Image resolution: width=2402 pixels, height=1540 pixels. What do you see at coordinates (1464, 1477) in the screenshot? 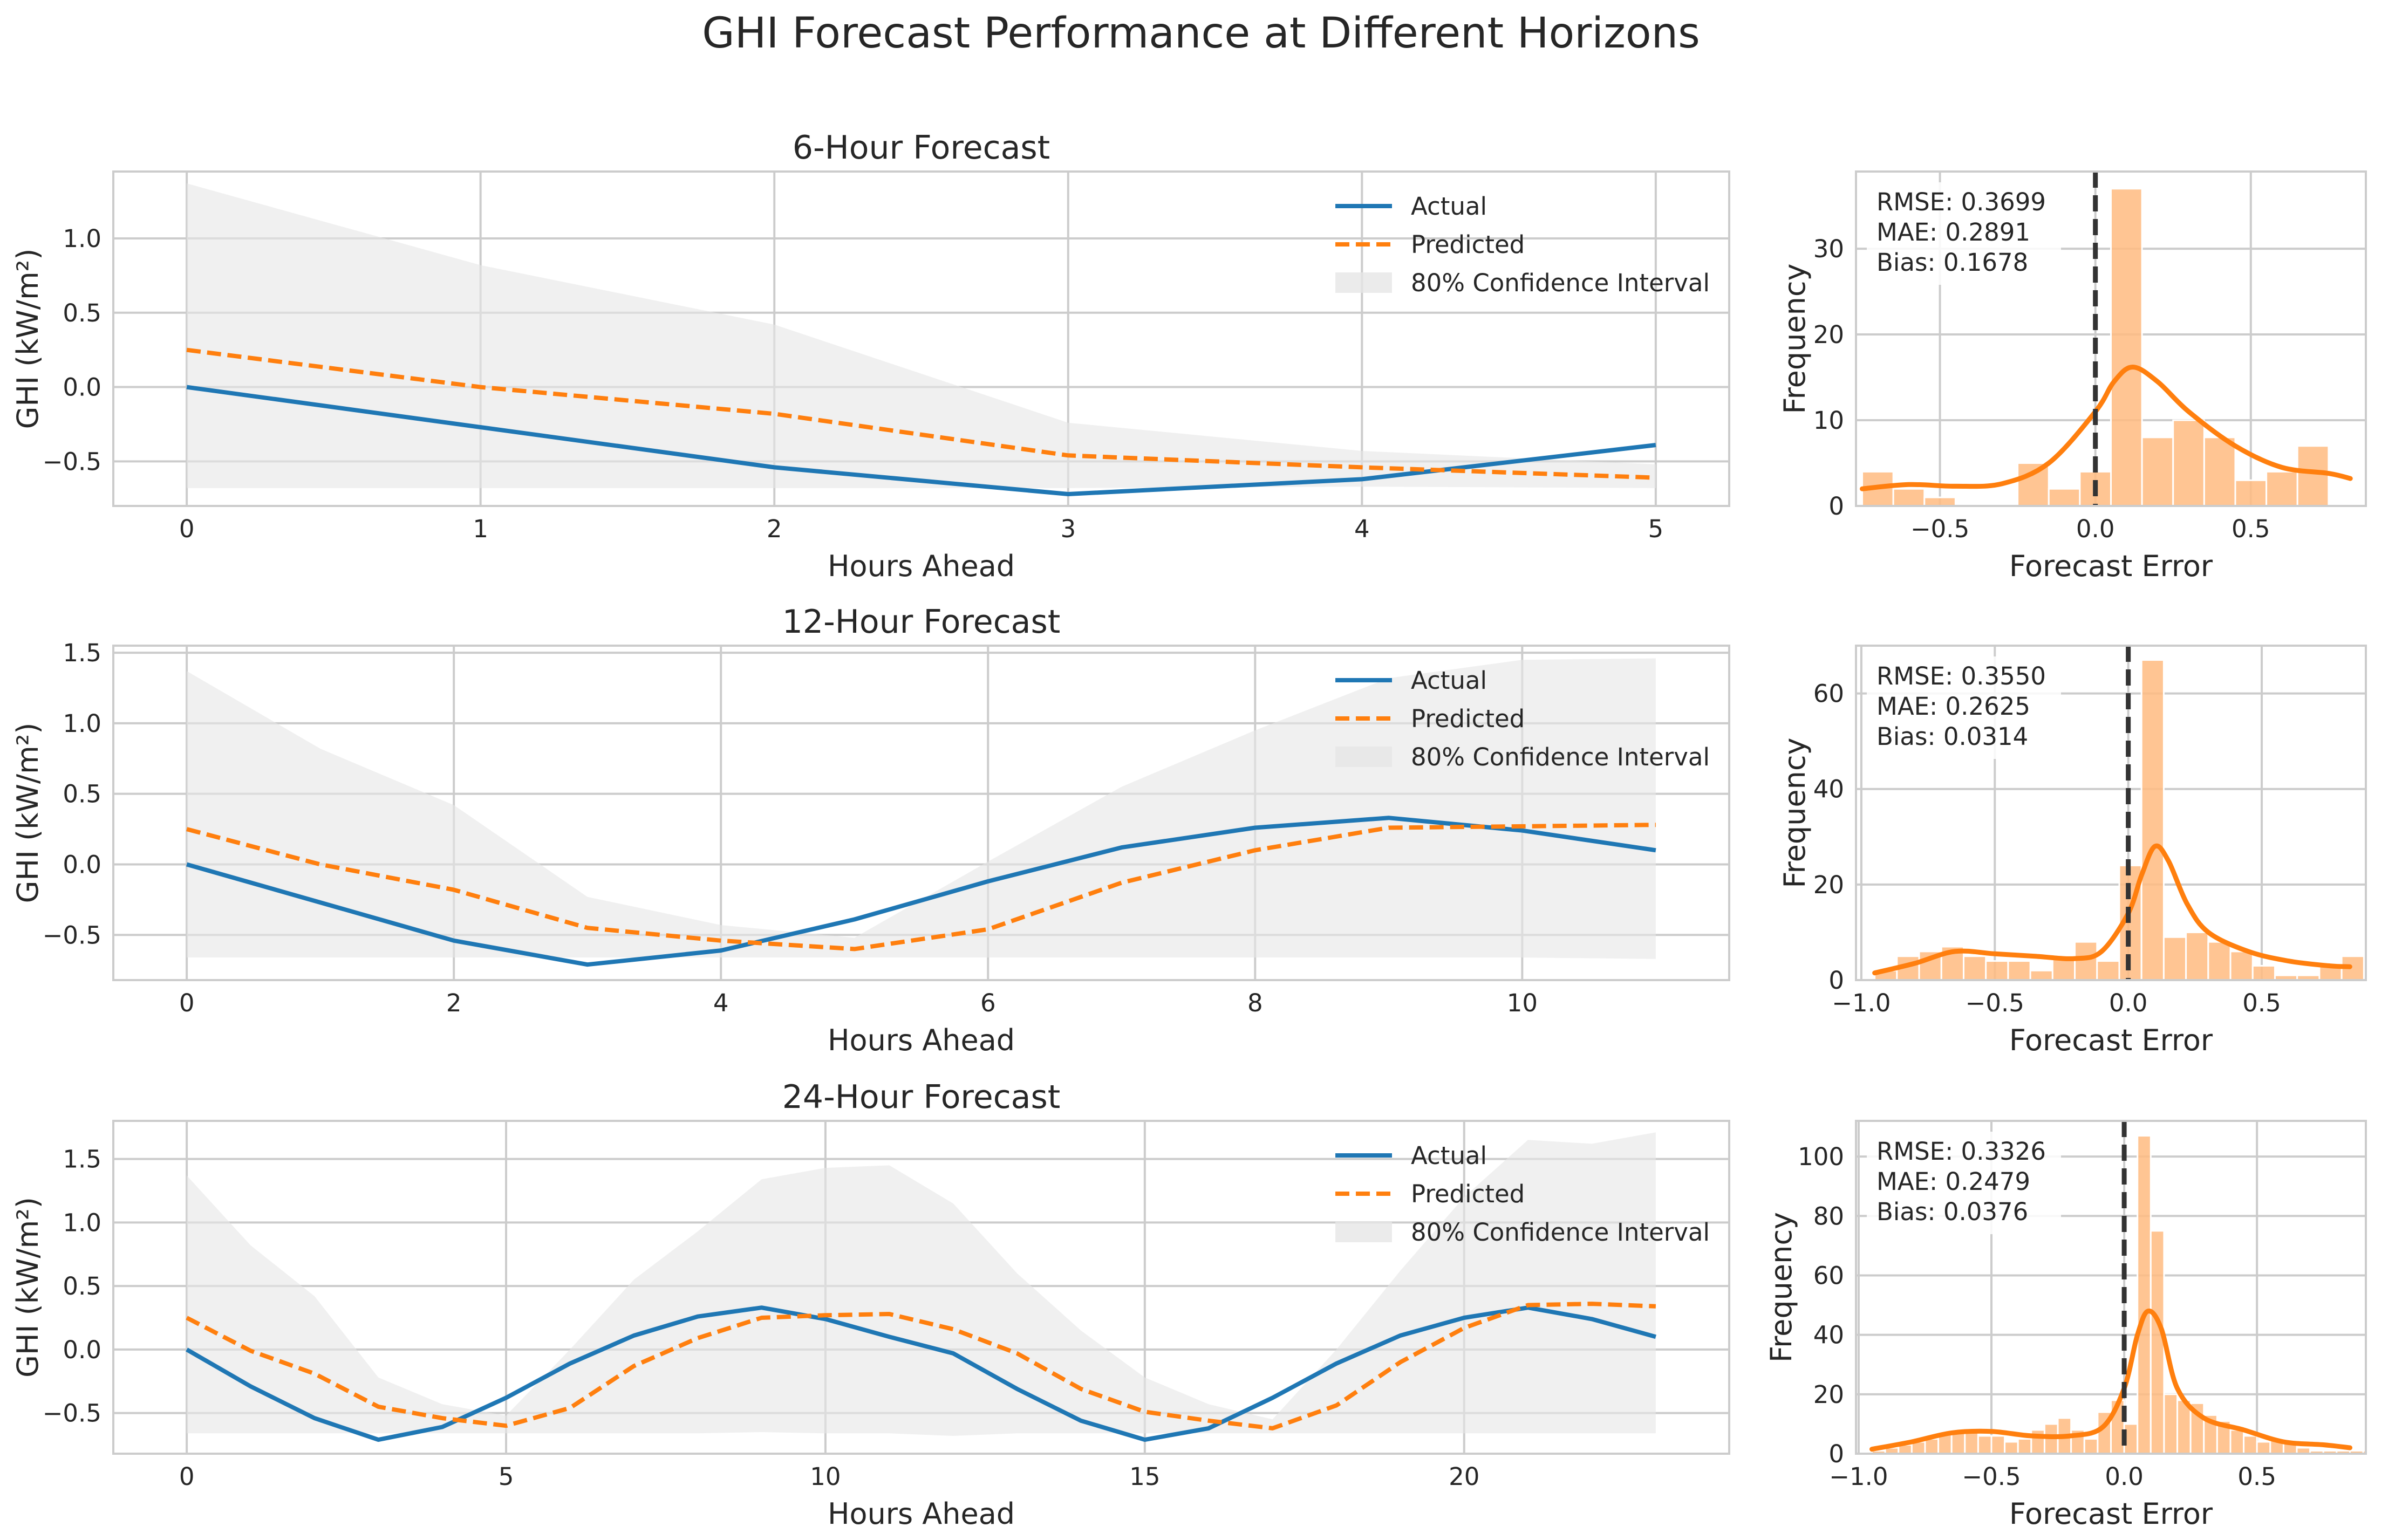
I see `x-tick-label: 20` at bounding box center [1464, 1477].